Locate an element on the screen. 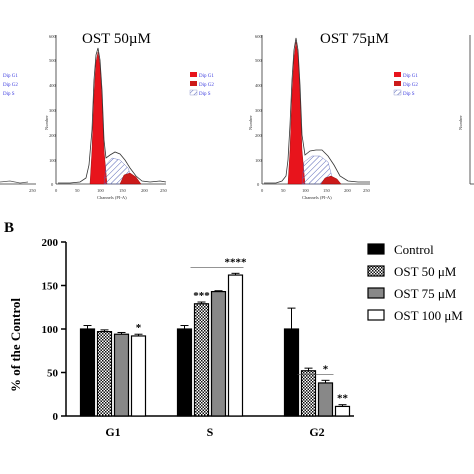 Image resolution: width=474 pixels, height=474 pixels. histogram-left-xtick: 250 is located at coordinates (33, 190).